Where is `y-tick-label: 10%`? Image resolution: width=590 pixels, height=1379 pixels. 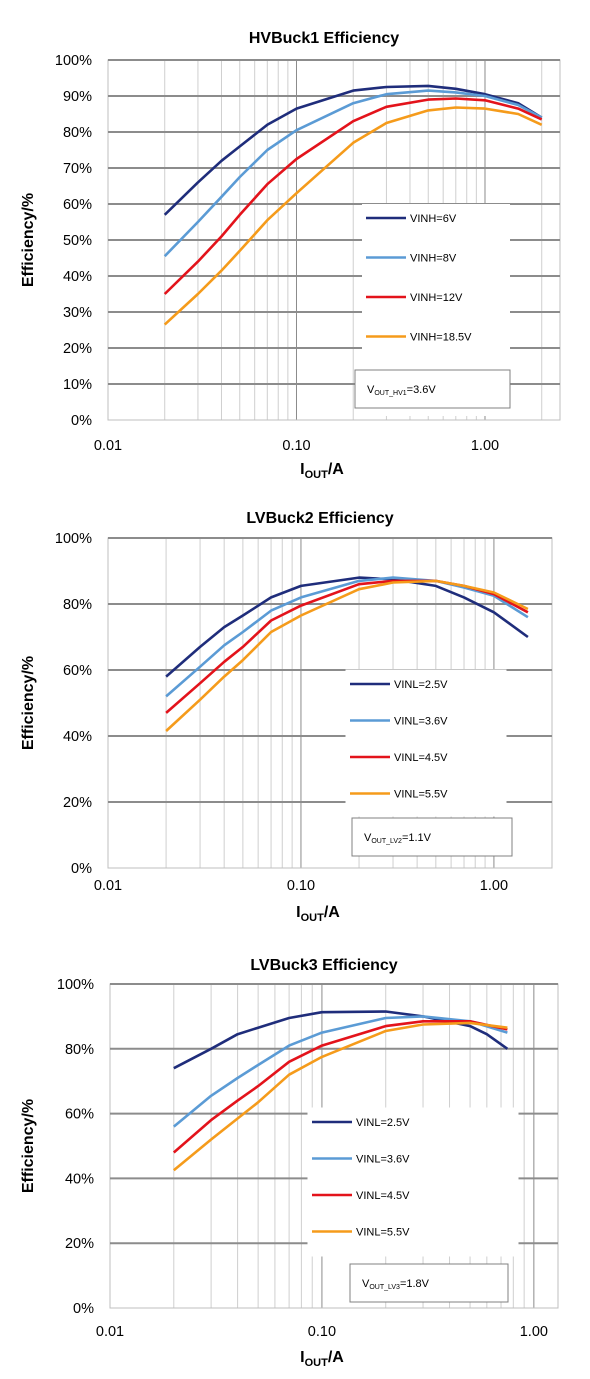
y-tick-label: 10% is located at coordinates (77, 385).